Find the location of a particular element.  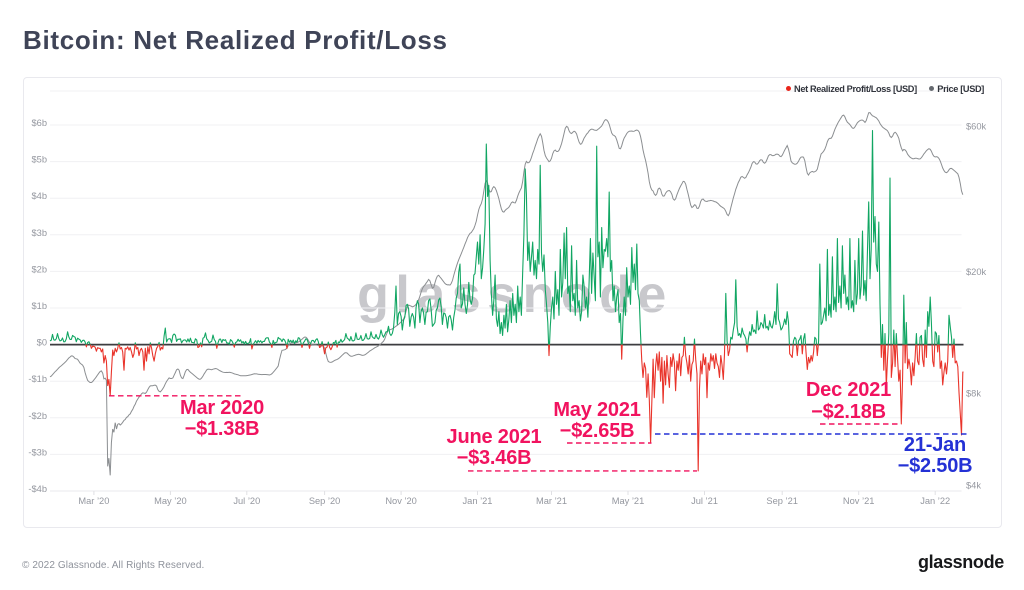

svg-text: $4b is located at coordinates (39, 196).